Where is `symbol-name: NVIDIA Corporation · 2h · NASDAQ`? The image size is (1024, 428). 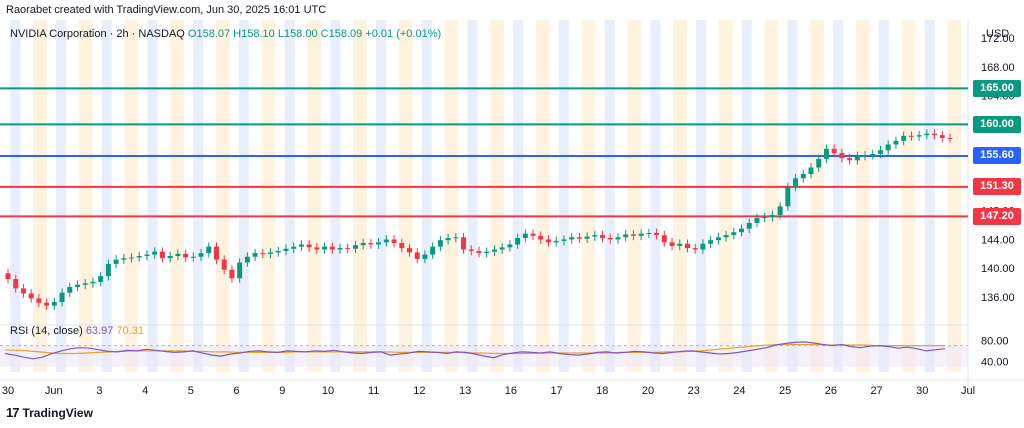
symbol-name: NVIDIA Corporation · 2h · NASDAQ is located at coordinates (97, 34).